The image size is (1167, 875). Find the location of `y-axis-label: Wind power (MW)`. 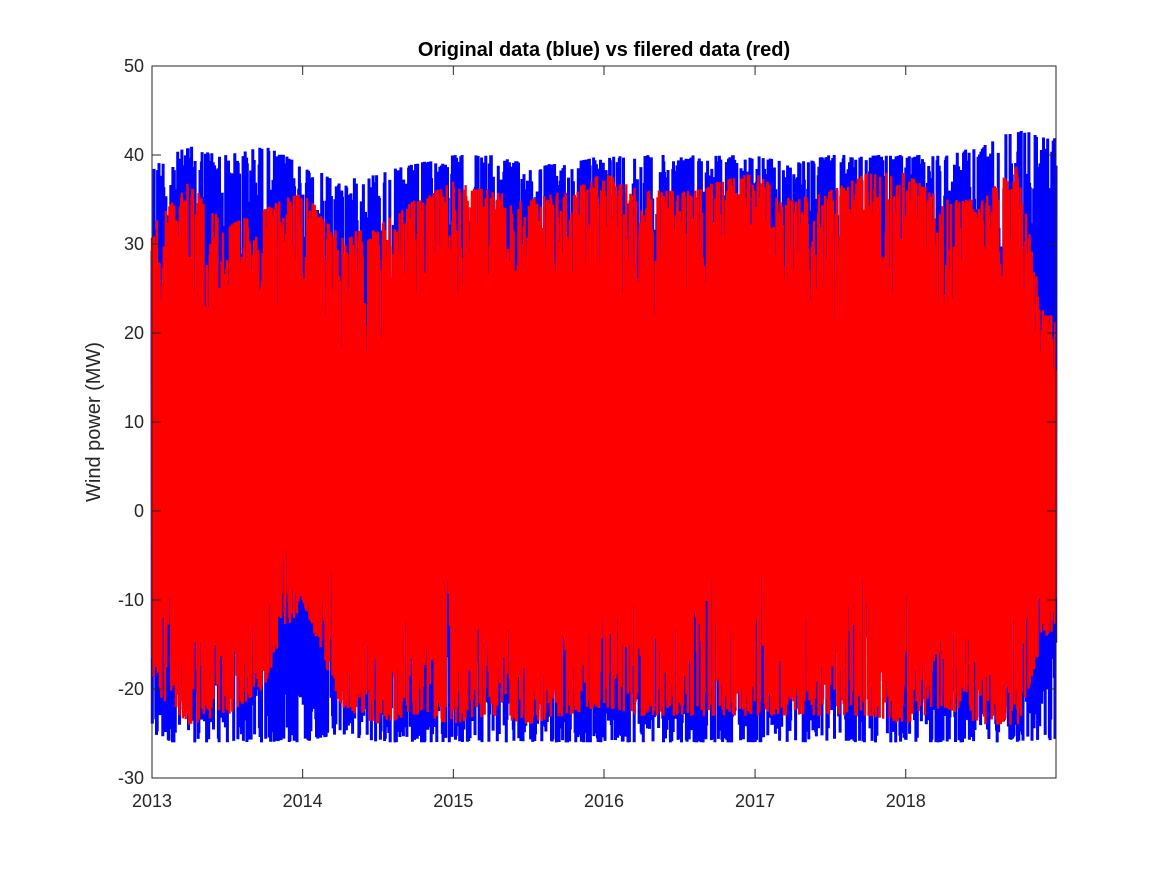

y-axis-label: Wind power (MW) is located at coordinates (94, 422).